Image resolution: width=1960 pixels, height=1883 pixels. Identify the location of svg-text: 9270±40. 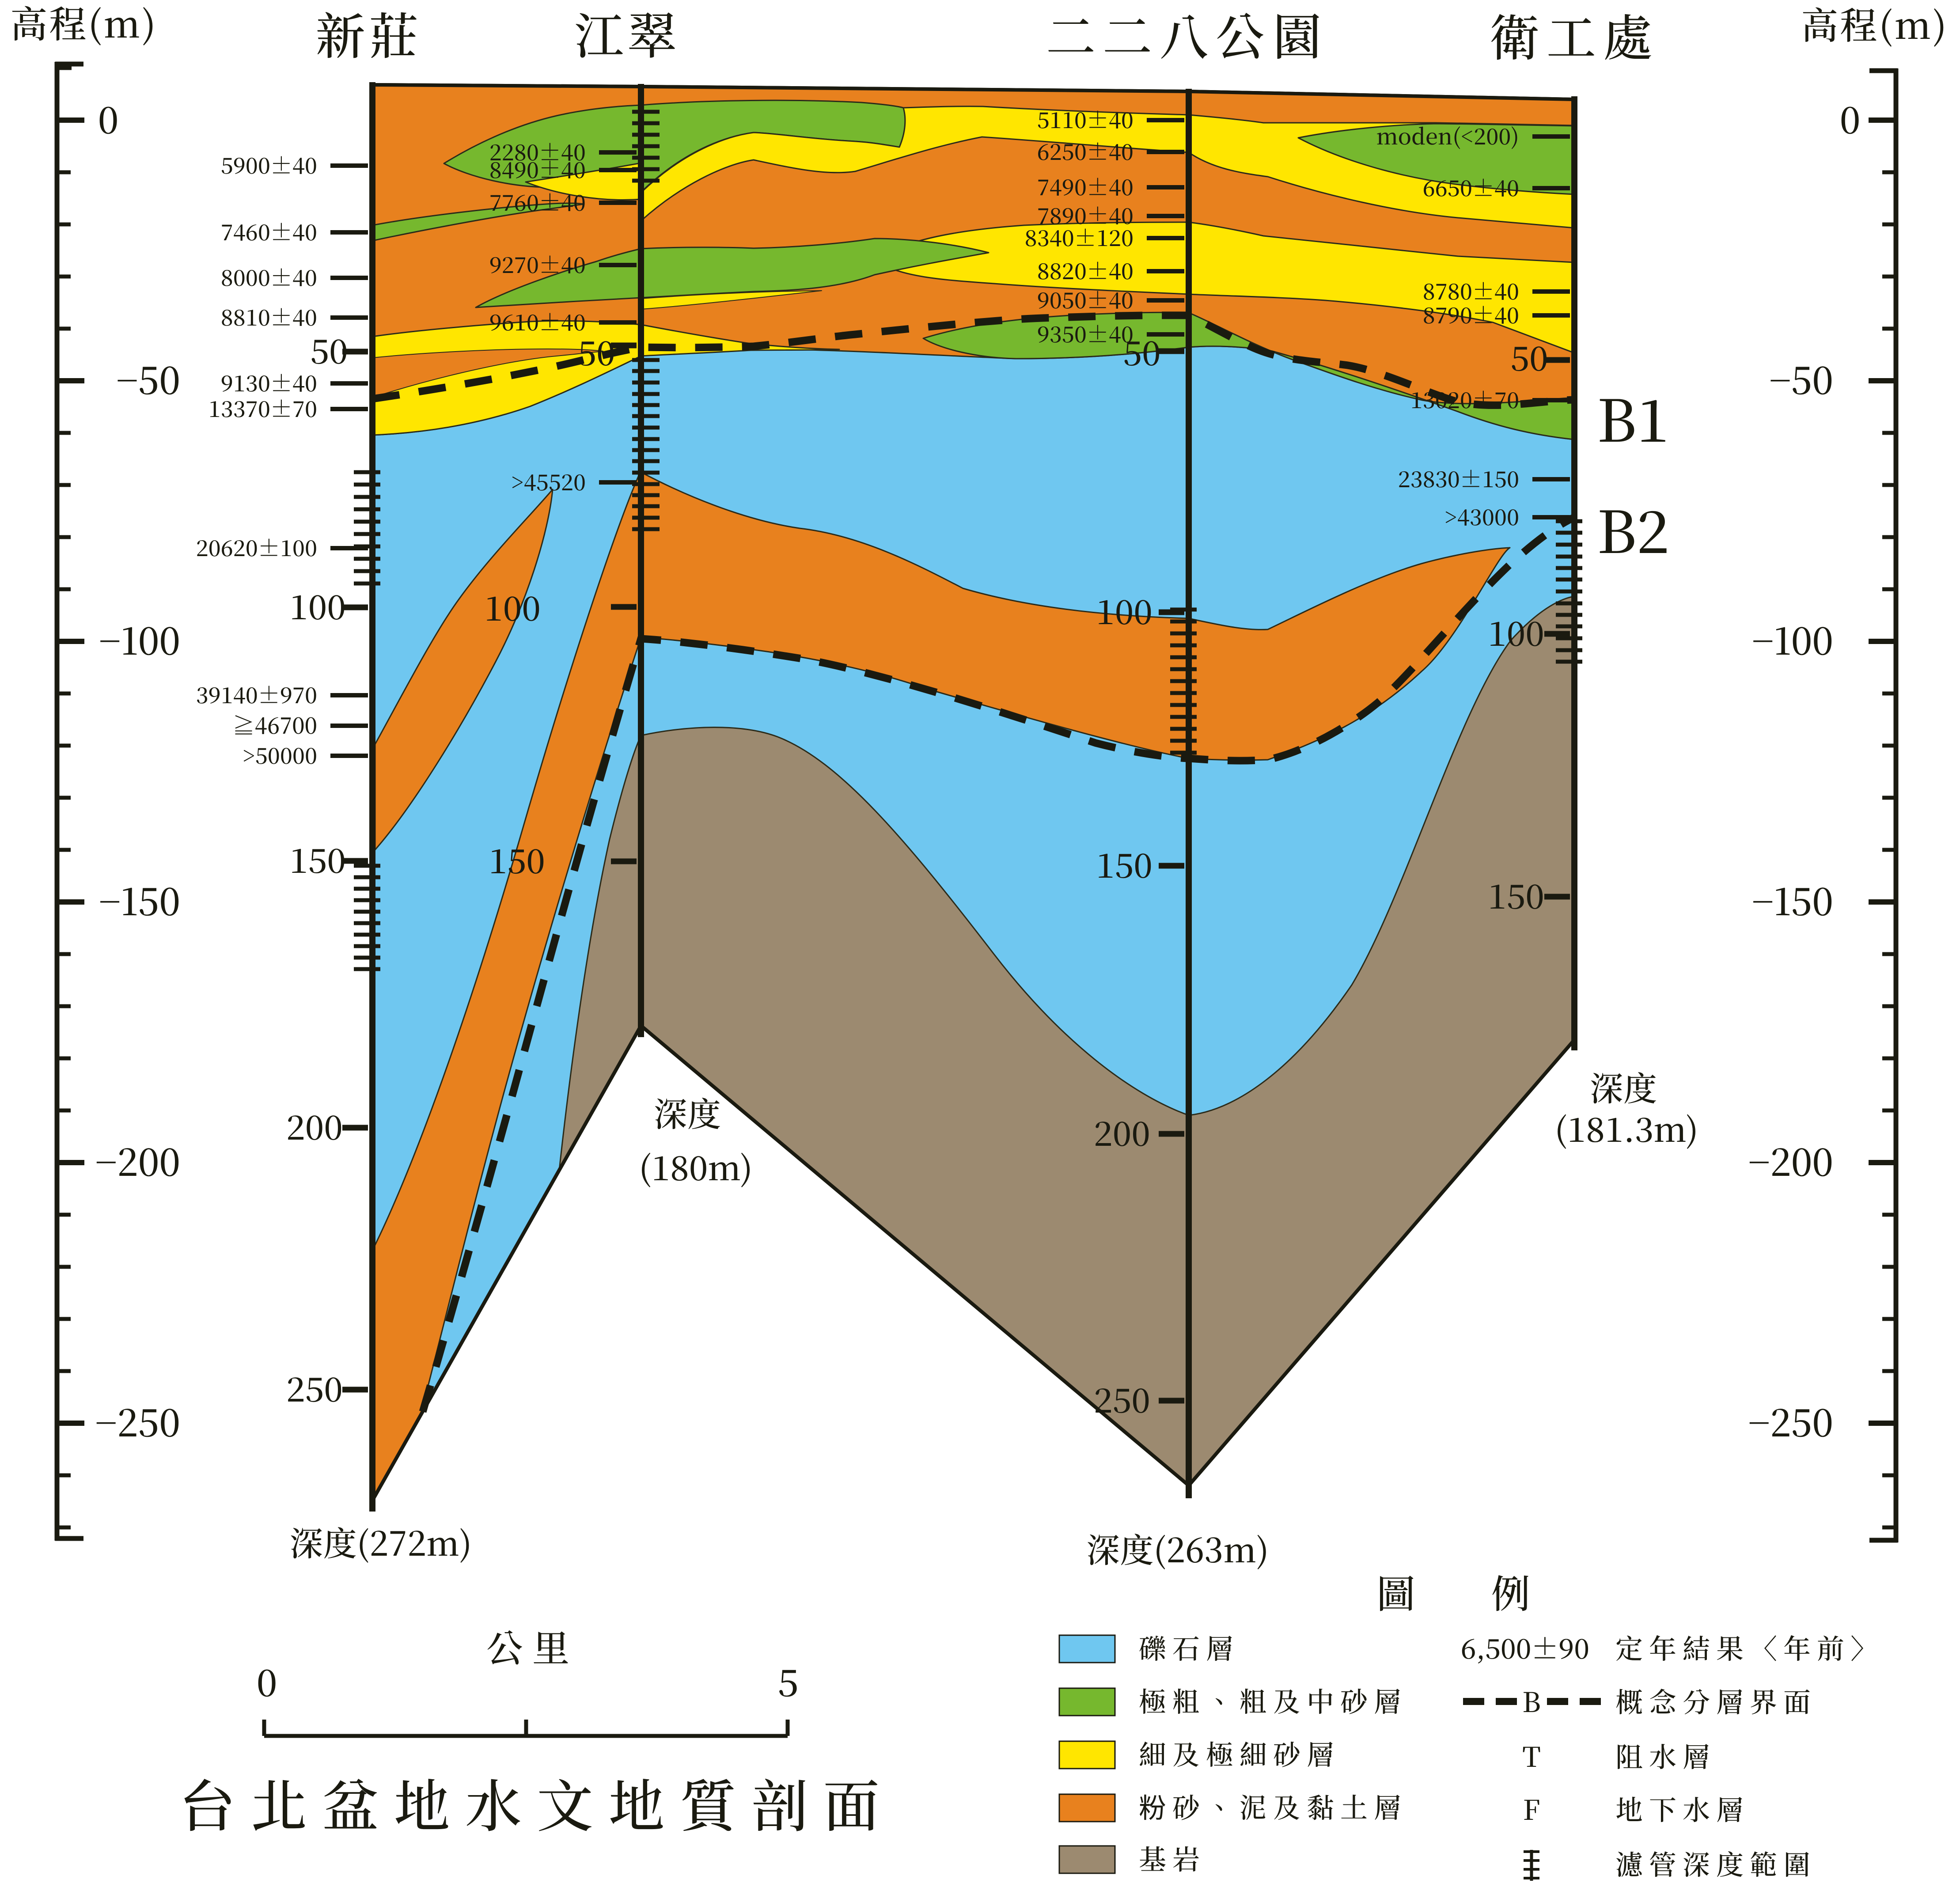
(537, 264).